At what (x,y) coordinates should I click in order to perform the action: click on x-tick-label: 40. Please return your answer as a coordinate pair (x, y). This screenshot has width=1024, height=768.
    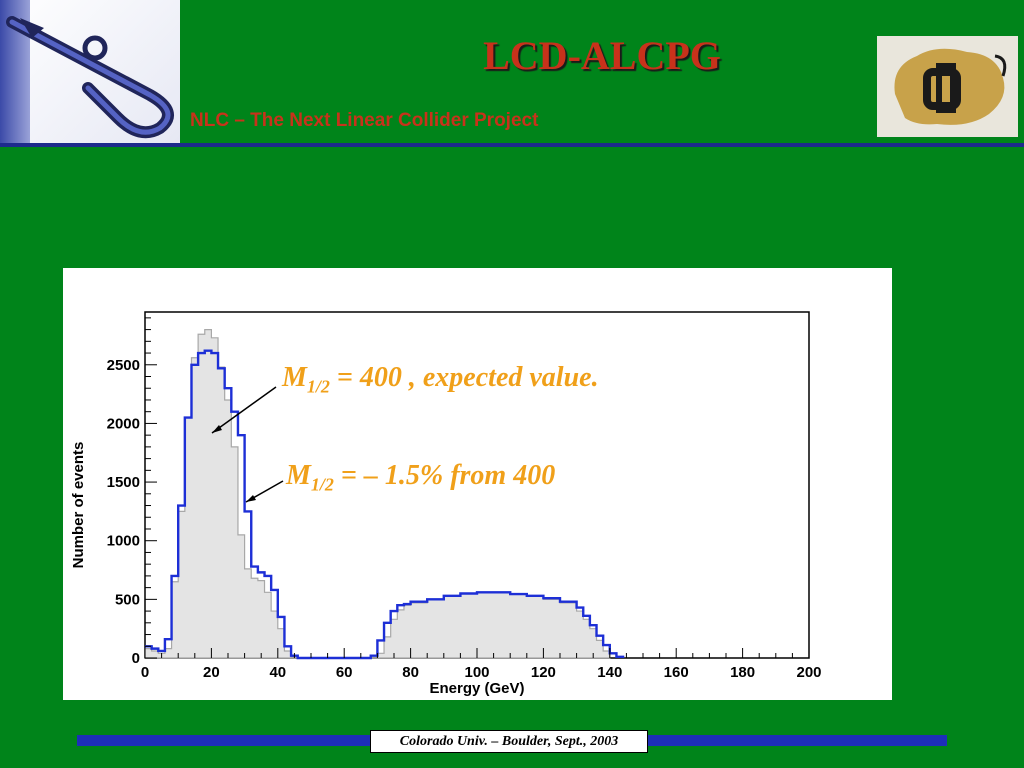
    Looking at the image, I should click on (277, 672).